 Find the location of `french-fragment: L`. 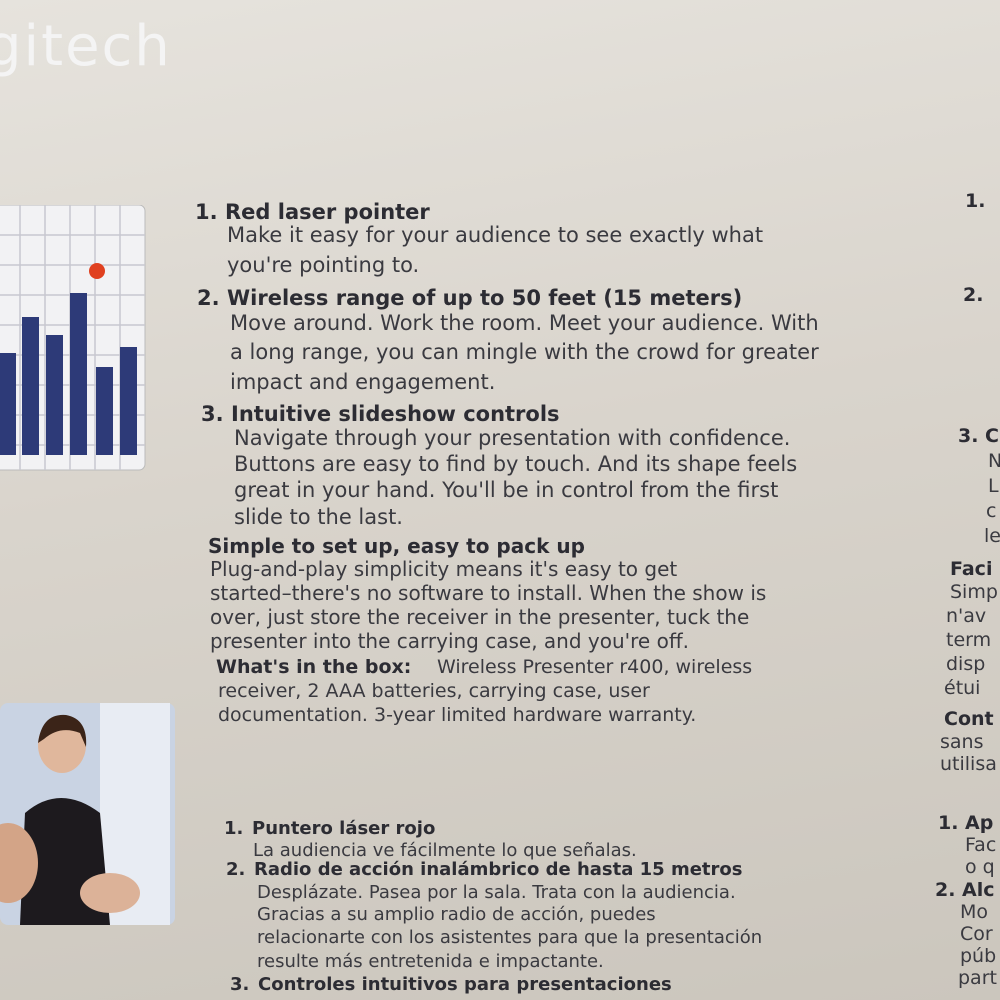

french-fragment: L is located at coordinates (993, 486).